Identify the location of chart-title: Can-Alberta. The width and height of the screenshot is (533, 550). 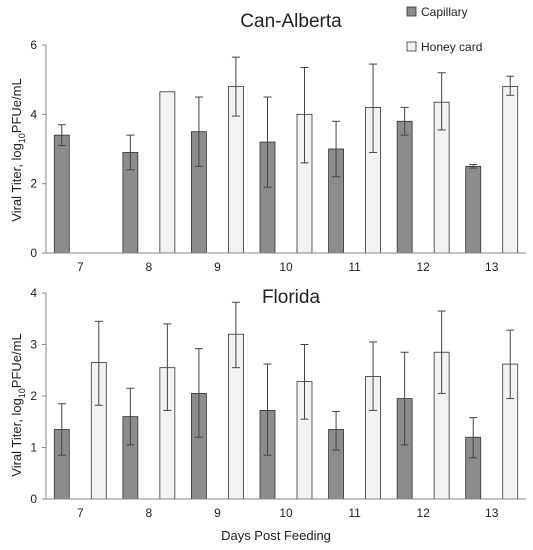
(291, 21).